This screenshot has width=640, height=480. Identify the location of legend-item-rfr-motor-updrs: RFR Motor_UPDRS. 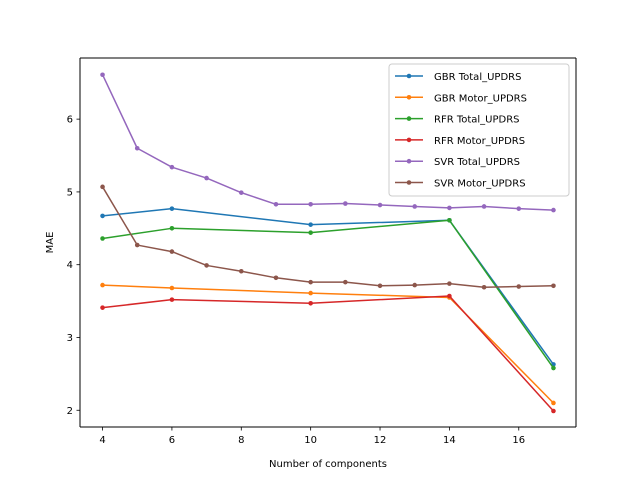
(460, 141).